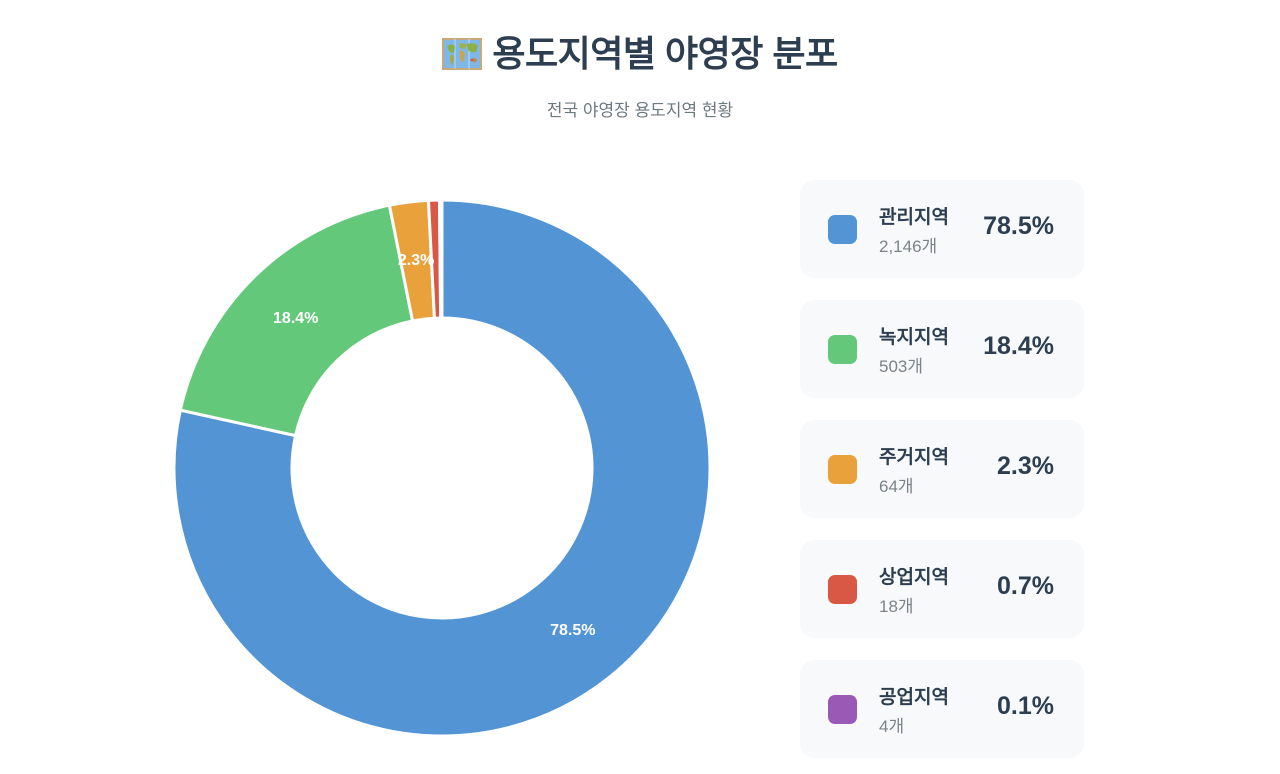  Describe the element at coordinates (416, 260) in the screenshot. I see `slice-label-residential: 2.3%` at that location.